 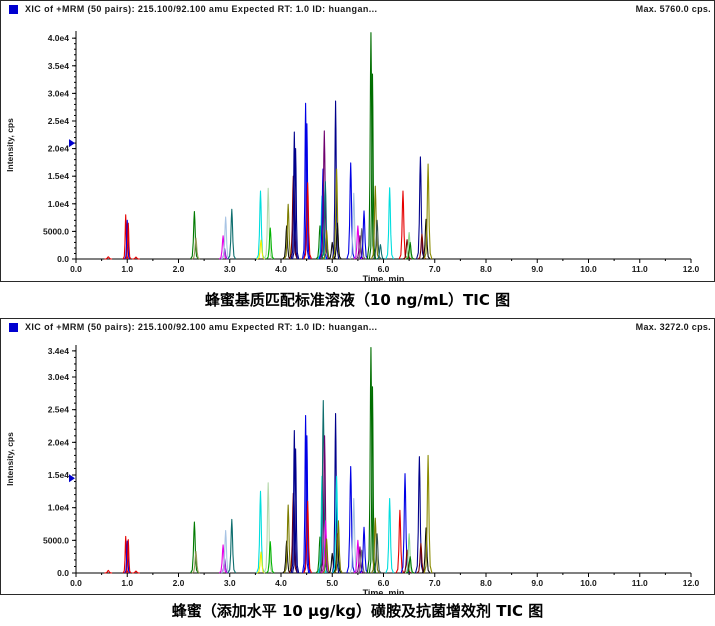 What do you see at coordinates (59, 66) in the screenshot?
I see `y-tick-label: 3.5e4` at bounding box center [59, 66].